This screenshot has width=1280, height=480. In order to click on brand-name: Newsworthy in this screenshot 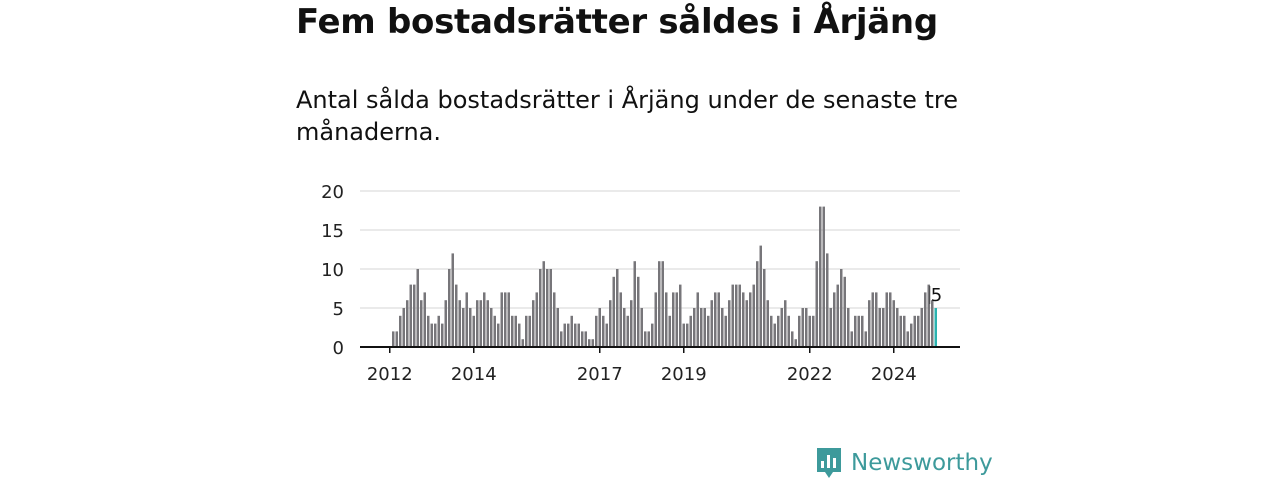, I will do `click(922, 463)`.